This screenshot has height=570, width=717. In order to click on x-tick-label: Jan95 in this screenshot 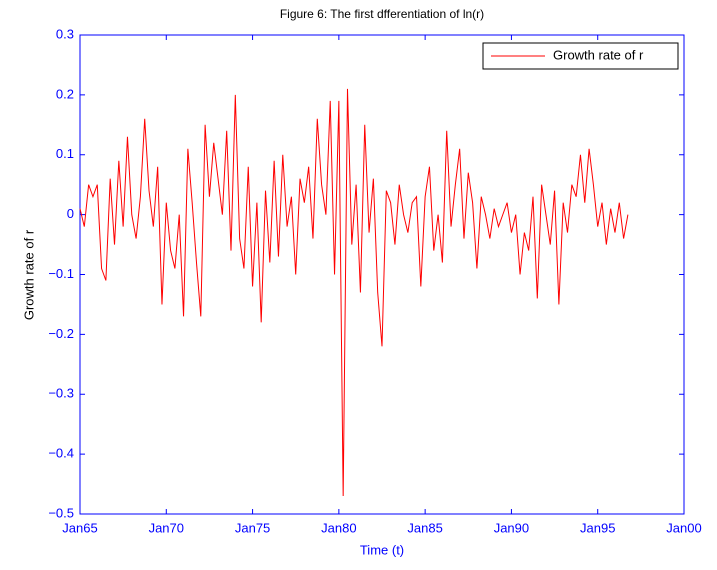, I will do `click(597, 527)`.